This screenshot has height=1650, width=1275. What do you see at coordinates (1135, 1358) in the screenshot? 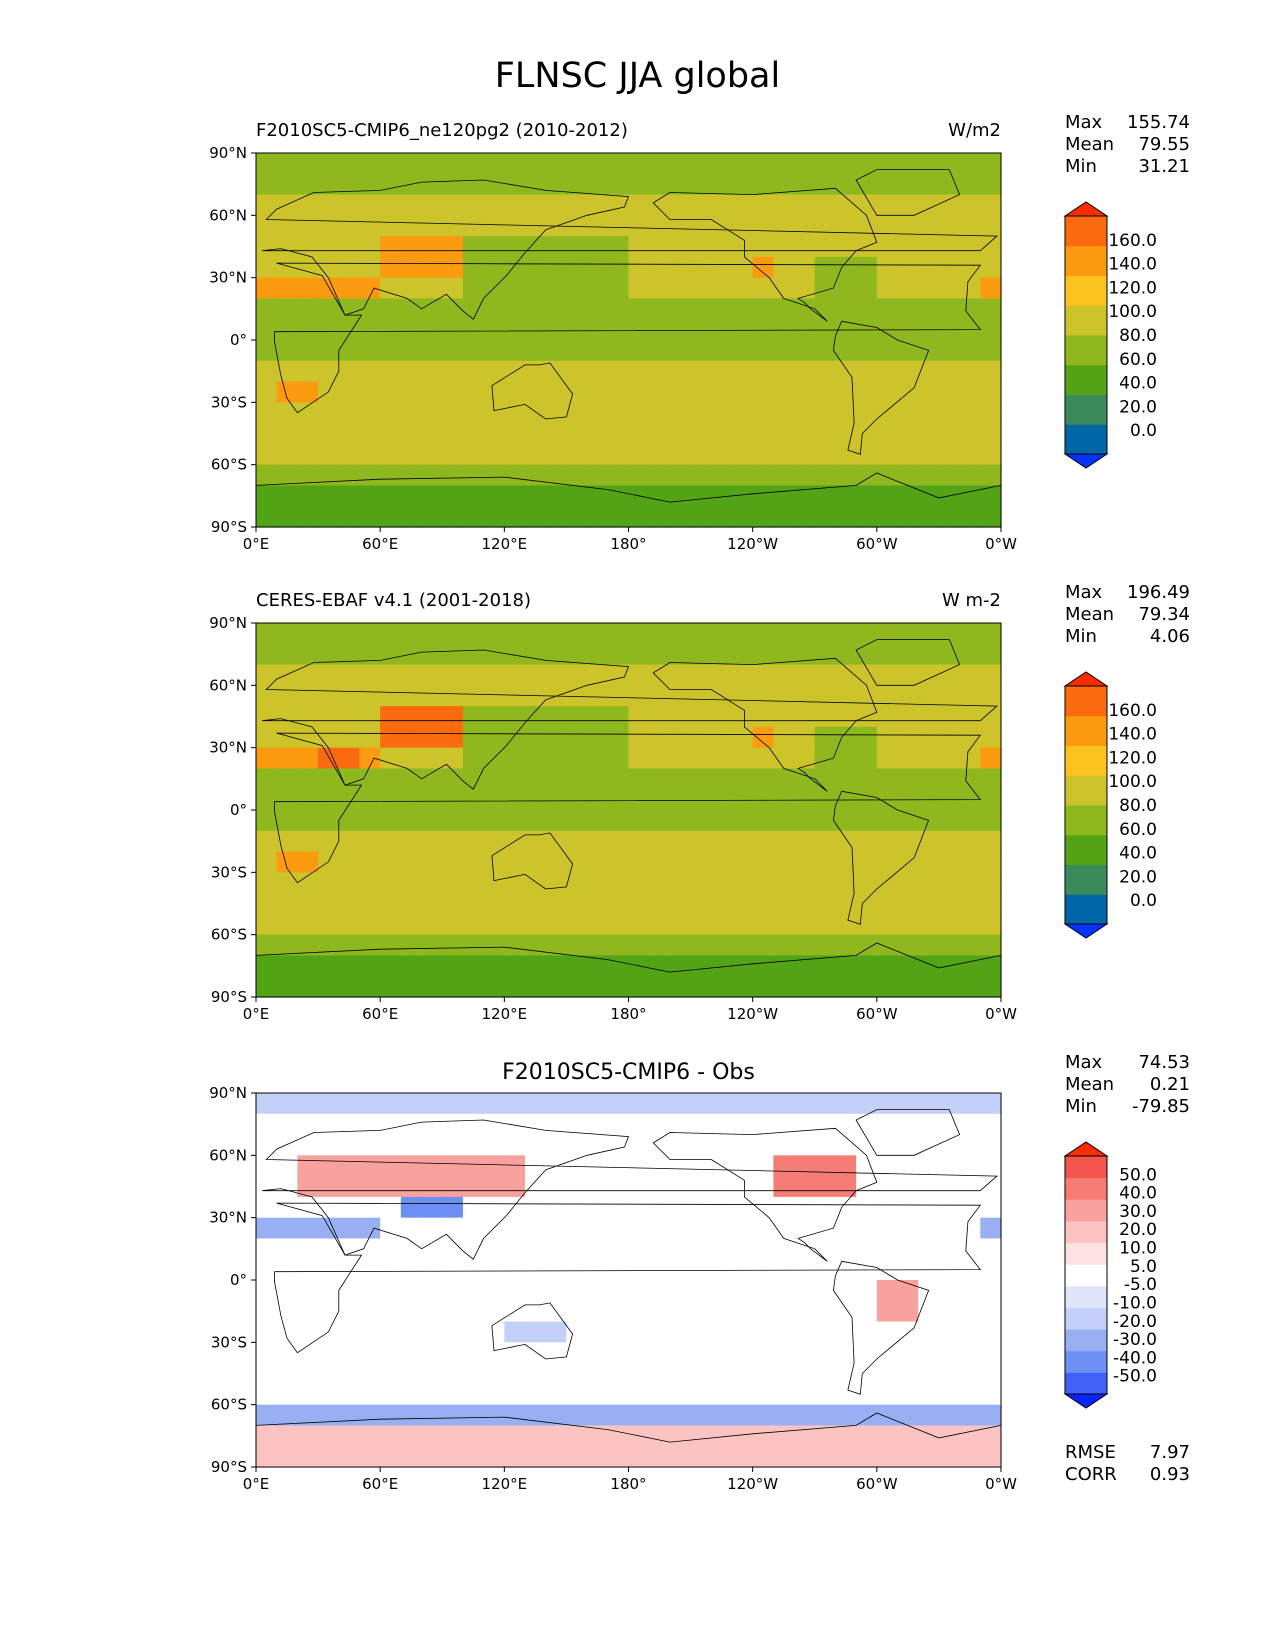
I see `colorbar-label: -40.0` at bounding box center [1135, 1358].